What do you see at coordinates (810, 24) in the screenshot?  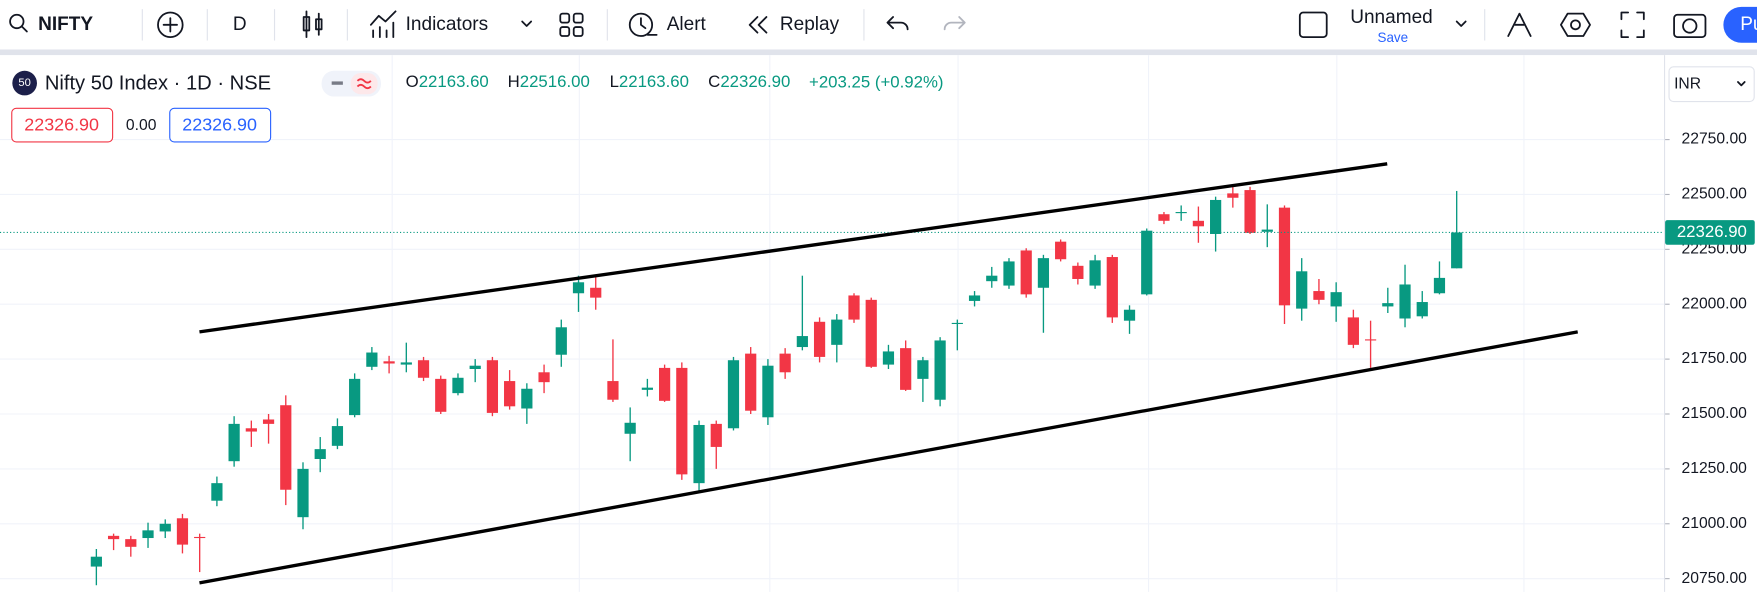 I see `replay-label: Replay` at bounding box center [810, 24].